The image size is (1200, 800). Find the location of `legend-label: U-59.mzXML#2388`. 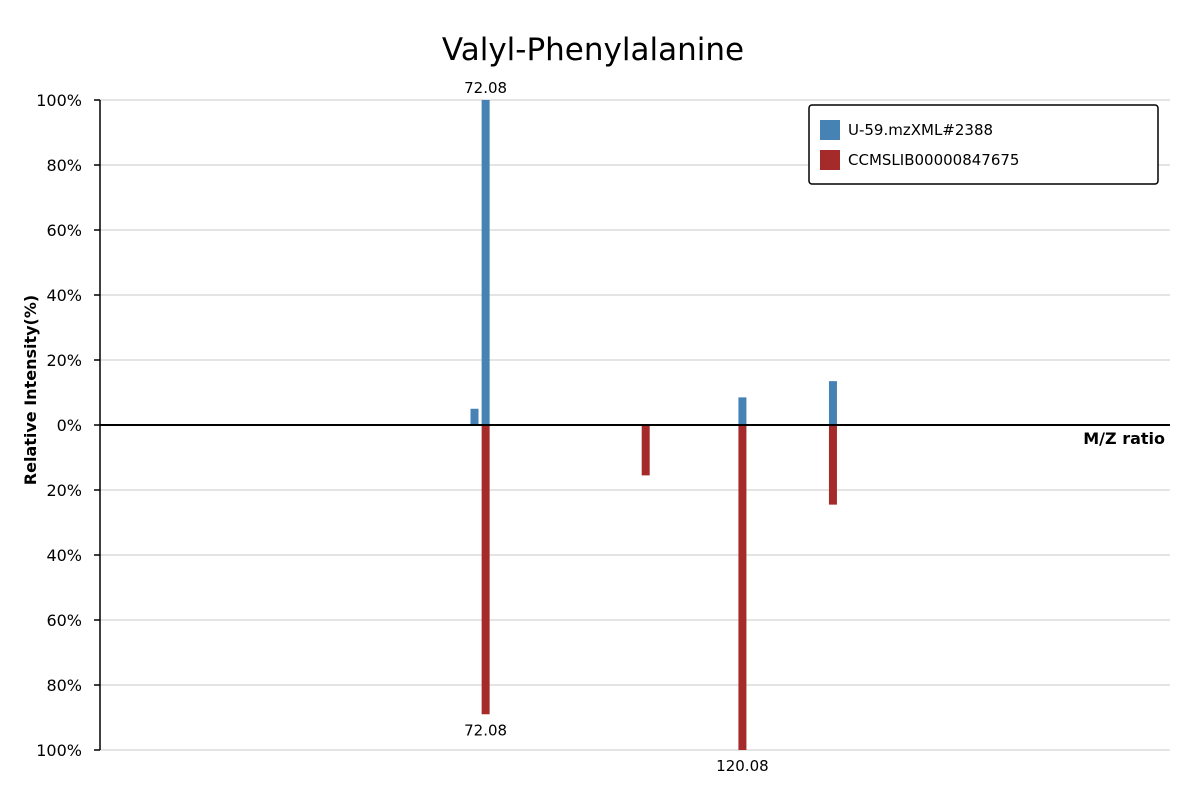

legend-label: U-59.mzXML#2388 is located at coordinates (920, 130).